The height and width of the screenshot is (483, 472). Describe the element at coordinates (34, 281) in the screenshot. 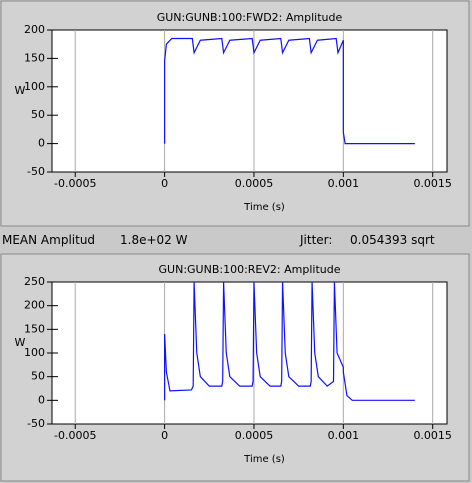

I see `y-tick-label: 250` at that location.